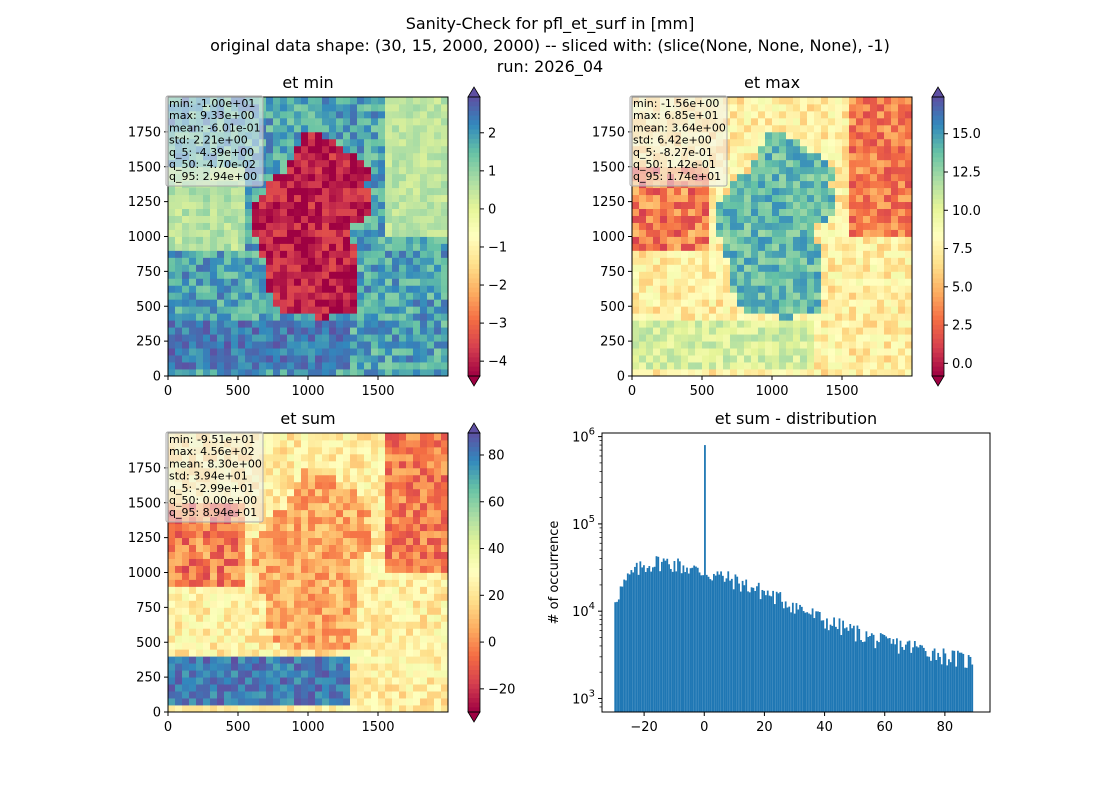  Describe the element at coordinates (212, 164) in the screenshot. I see `stats-line: q_50: -4.70e-02` at that location.